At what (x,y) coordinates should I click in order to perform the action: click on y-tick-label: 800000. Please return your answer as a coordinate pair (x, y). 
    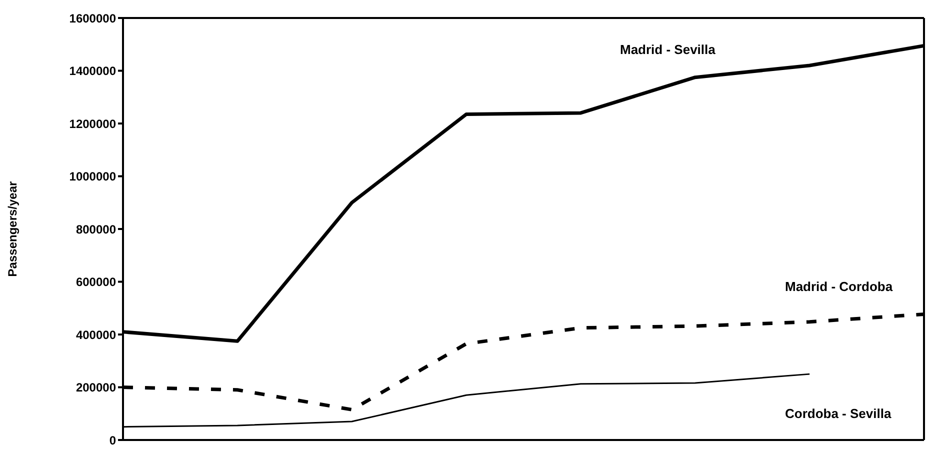
    Looking at the image, I should click on (96, 229).